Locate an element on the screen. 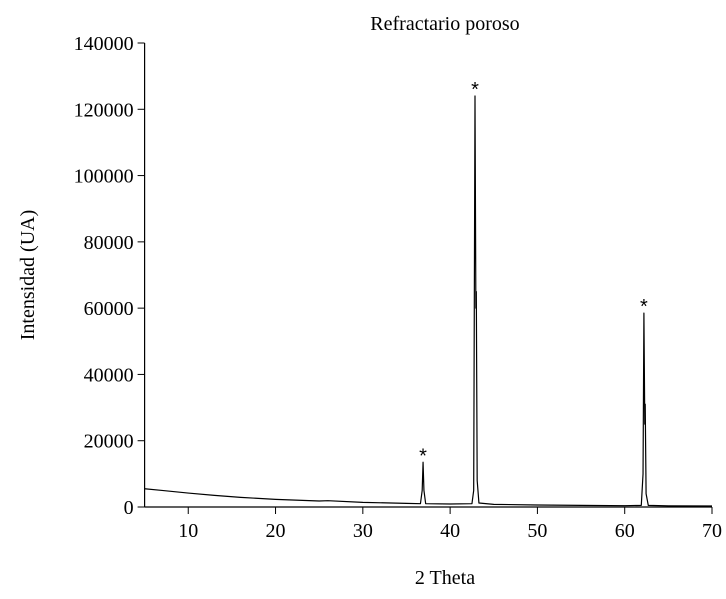  x-tick-label: 20 is located at coordinates (276, 531).